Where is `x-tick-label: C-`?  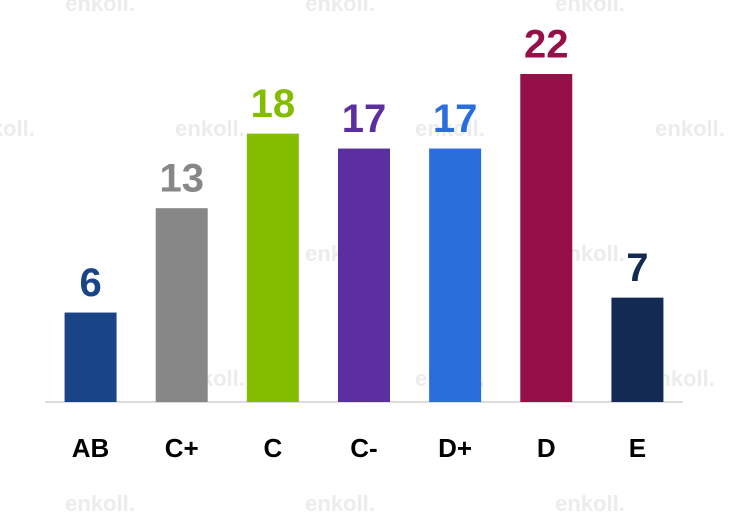
x-tick-label: C- is located at coordinates (363, 448).